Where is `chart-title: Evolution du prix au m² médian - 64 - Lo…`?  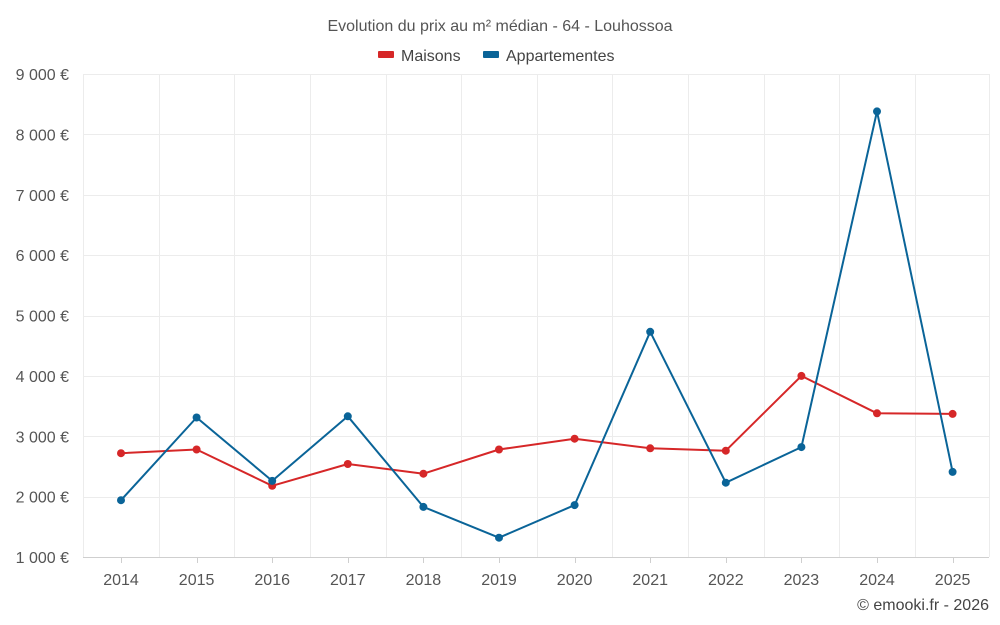
chart-title: Evolution du prix au m² médian - 64 - Lo… is located at coordinates (499, 26).